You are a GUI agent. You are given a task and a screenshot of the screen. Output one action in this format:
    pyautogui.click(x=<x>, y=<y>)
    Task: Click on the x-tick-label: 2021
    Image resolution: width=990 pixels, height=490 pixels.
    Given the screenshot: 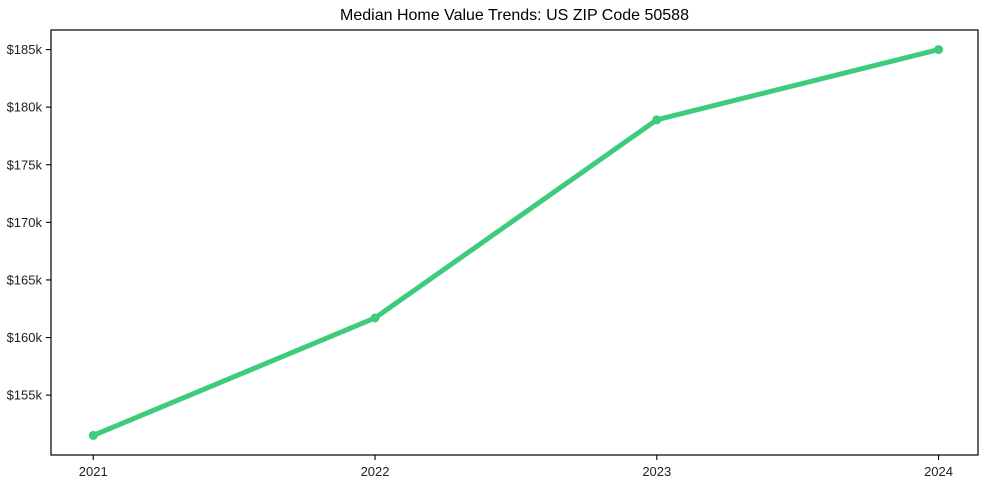 What is the action you would take?
    pyautogui.click(x=93, y=471)
    